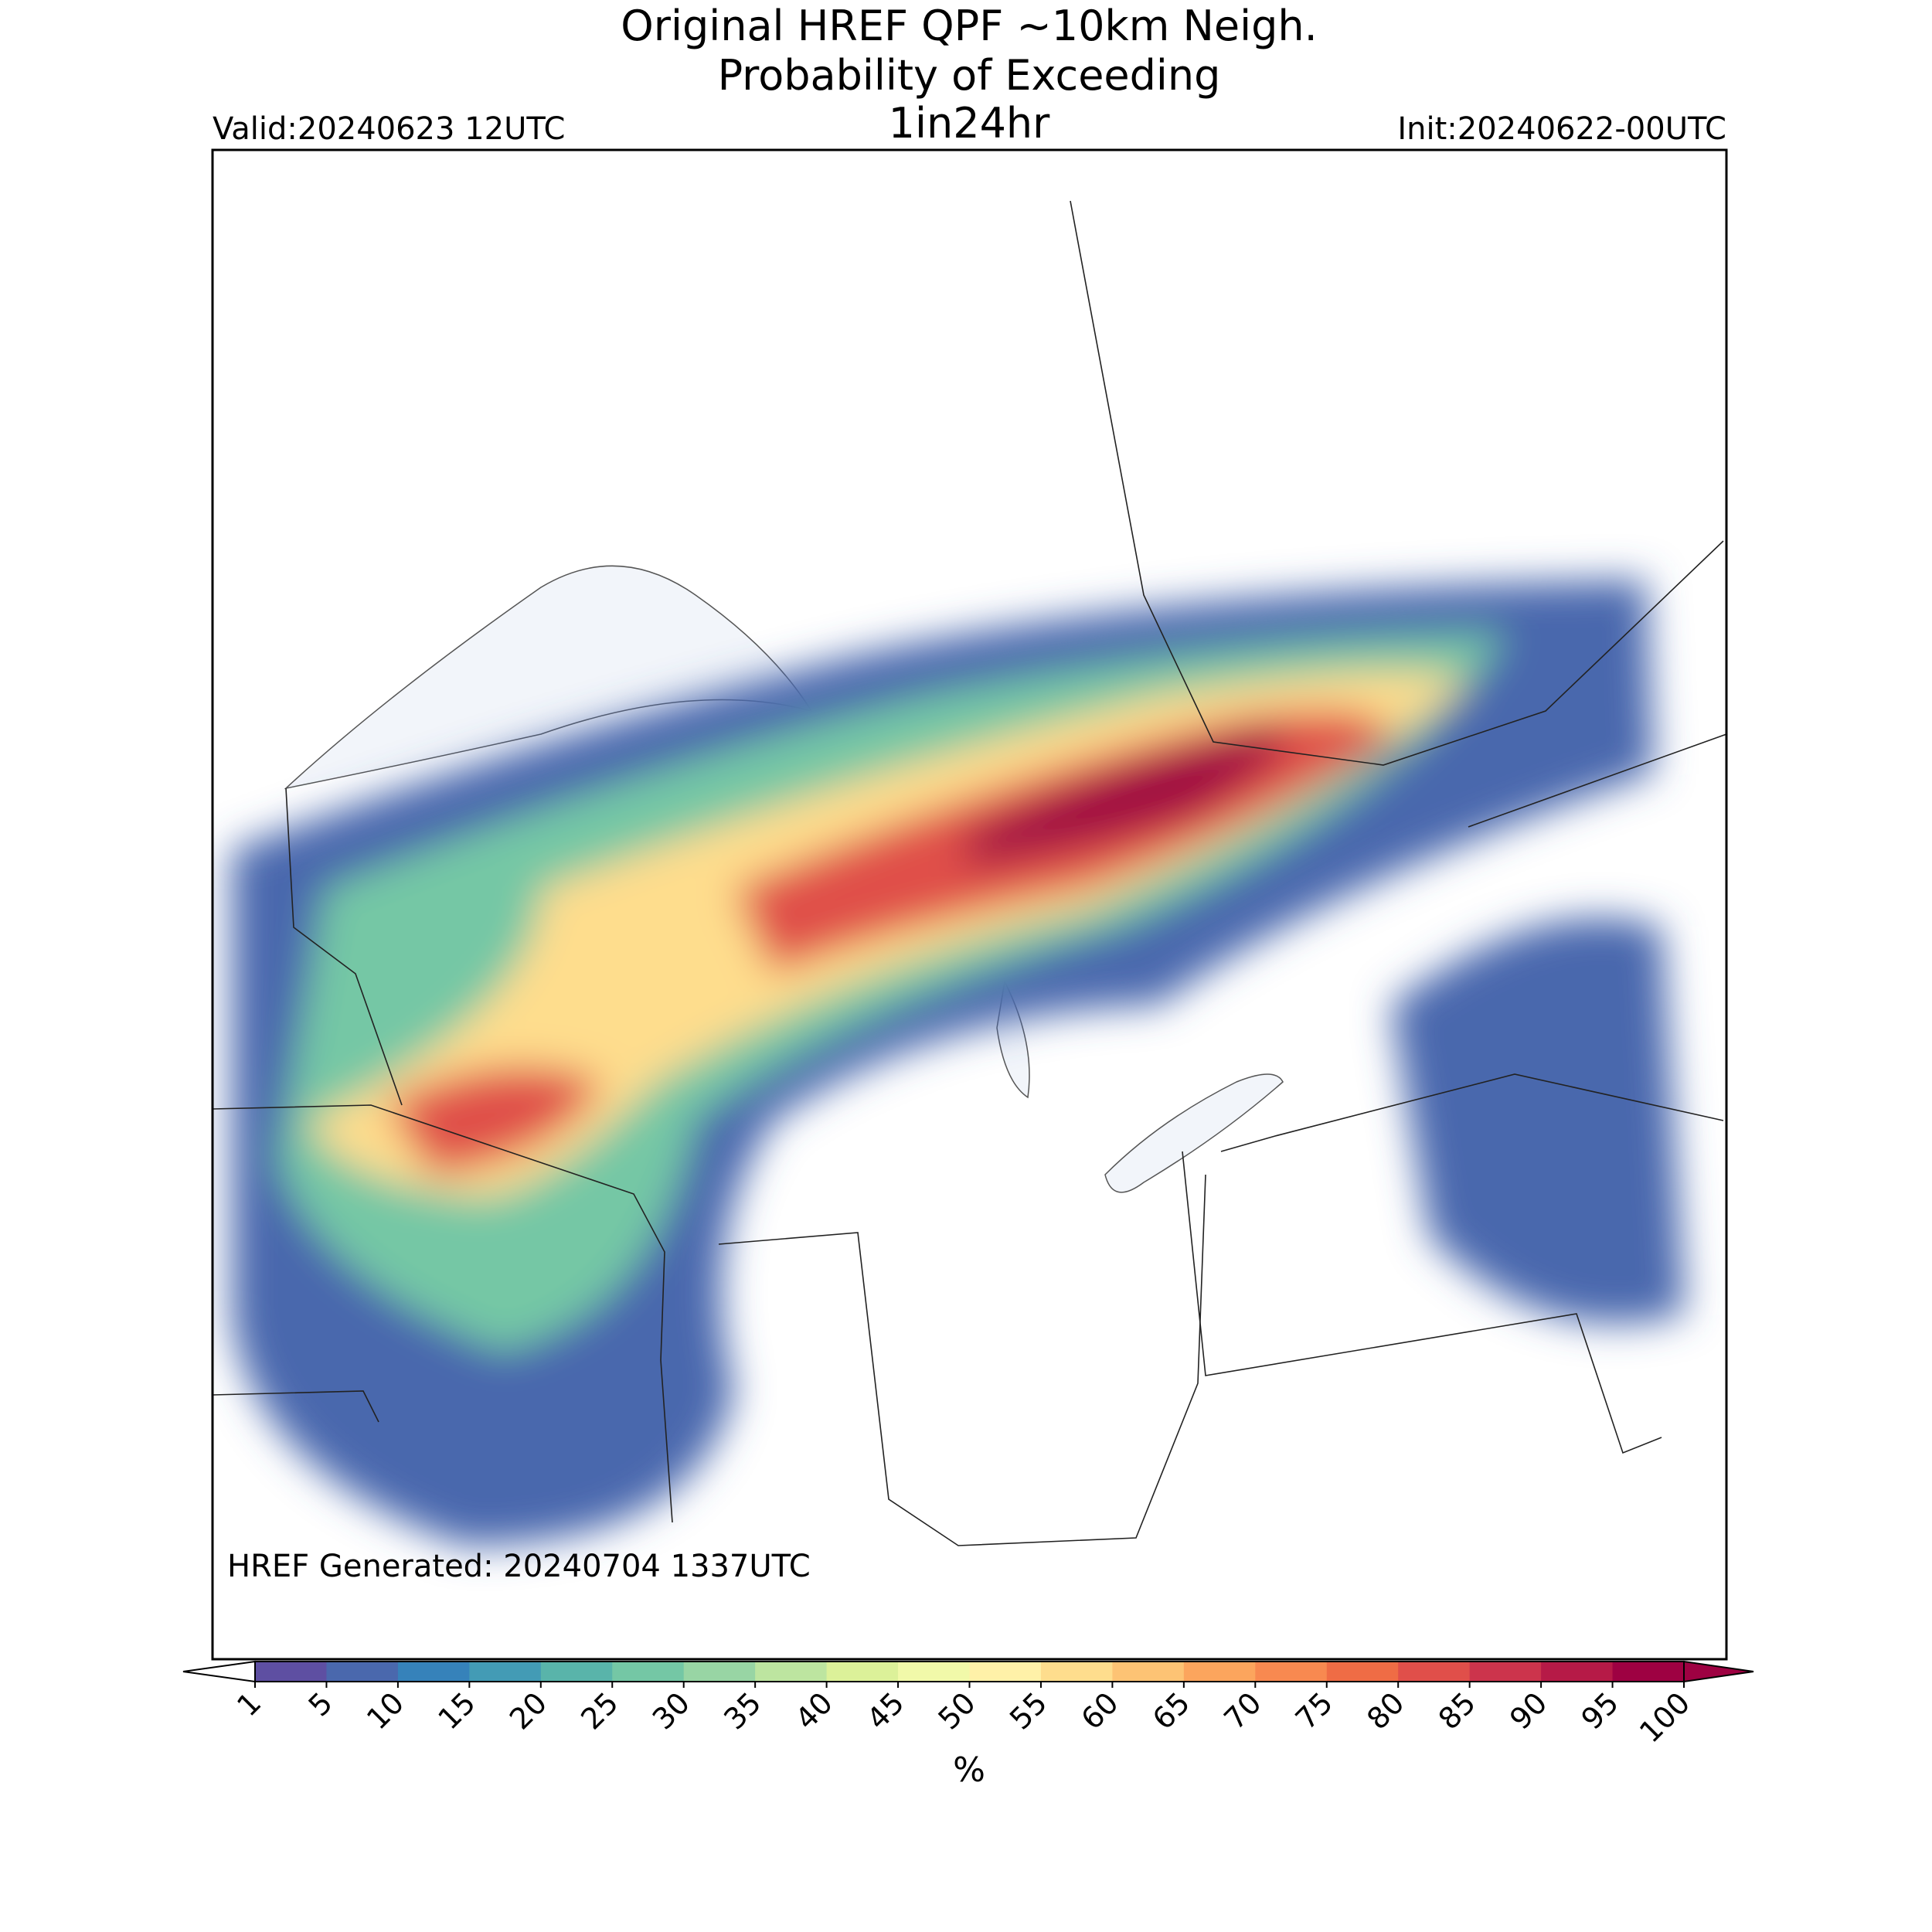  What do you see at coordinates (248, 1704) in the screenshot?
I see `colorbar-tick-label: 1` at bounding box center [248, 1704].